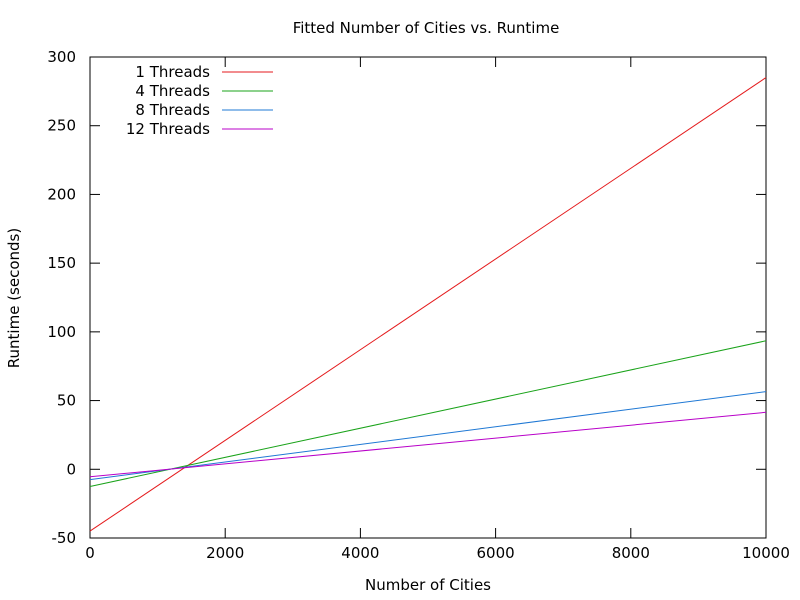 The image size is (800, 600). I want to click on y-axis-label: Runtime (seconds), so click(14, 298).